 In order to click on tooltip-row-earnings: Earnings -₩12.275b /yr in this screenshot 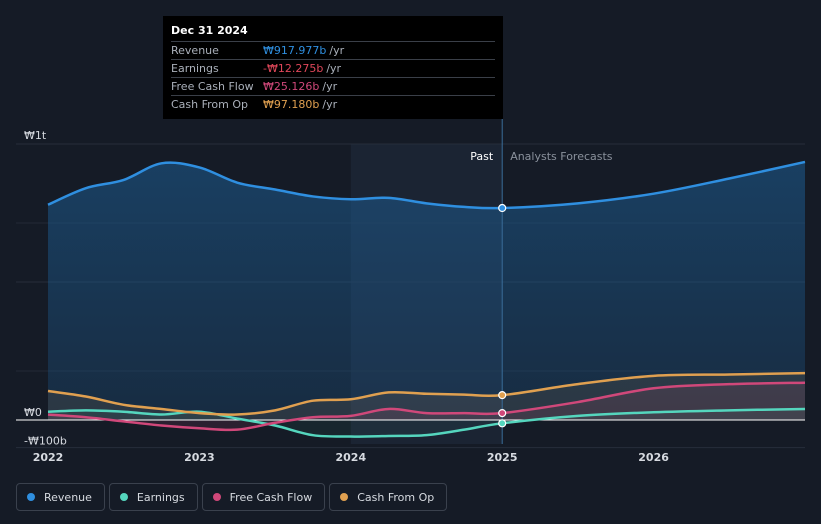, I will do `click(333, 68)`.